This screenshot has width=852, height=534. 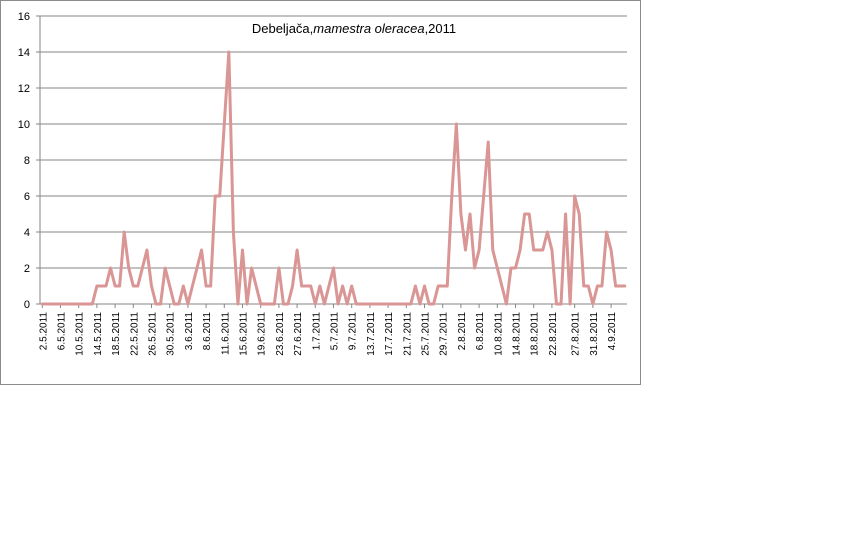 I want to click on x-tick-label: 18.5.2011, so click(x=116, y=334).